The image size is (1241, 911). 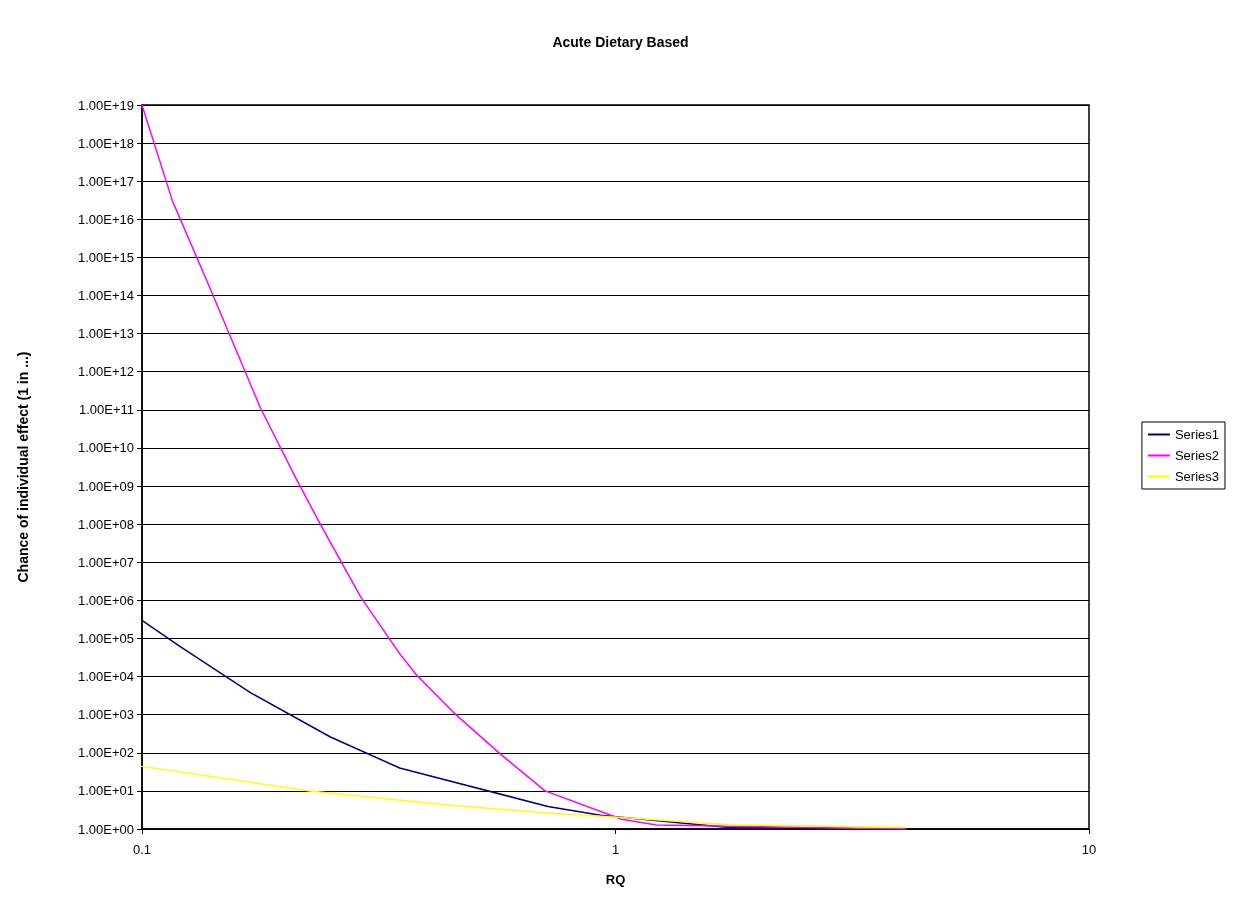 I want to click on legend-label: Series3, so click(x=1196, y=476).